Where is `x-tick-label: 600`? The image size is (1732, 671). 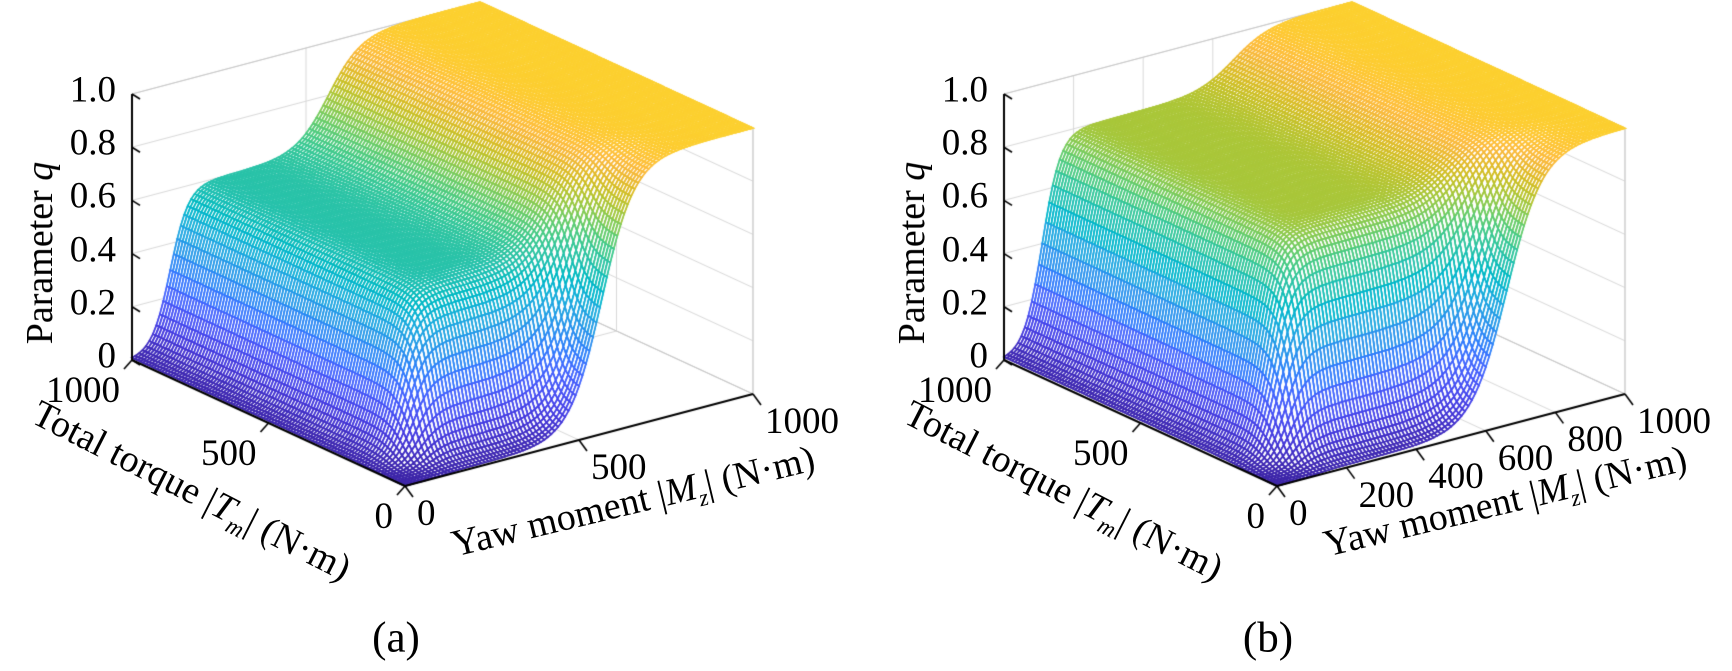 x-tick-label: 600 is located at coordinates (1525, 458).